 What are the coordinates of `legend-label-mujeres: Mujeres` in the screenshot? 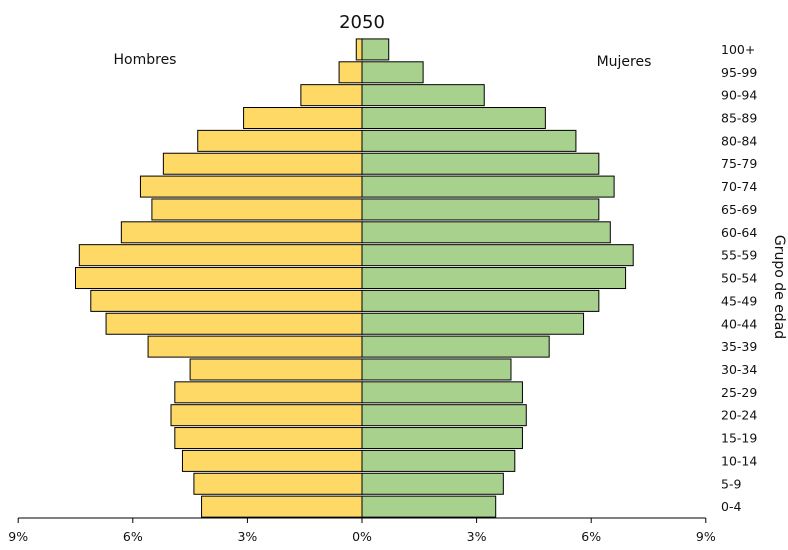 It's located at (624, 62).